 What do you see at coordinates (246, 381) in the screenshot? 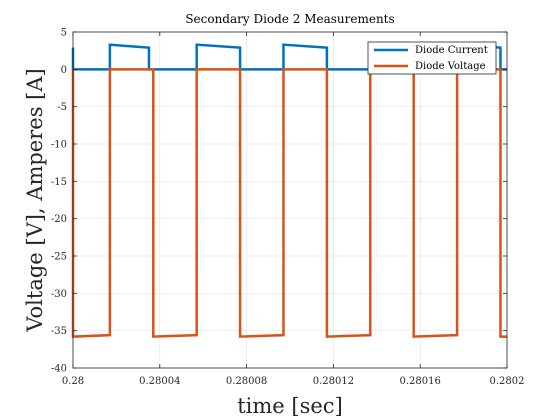
I see `x-tick-label: 0.28008` at bounding box center [246, 381].